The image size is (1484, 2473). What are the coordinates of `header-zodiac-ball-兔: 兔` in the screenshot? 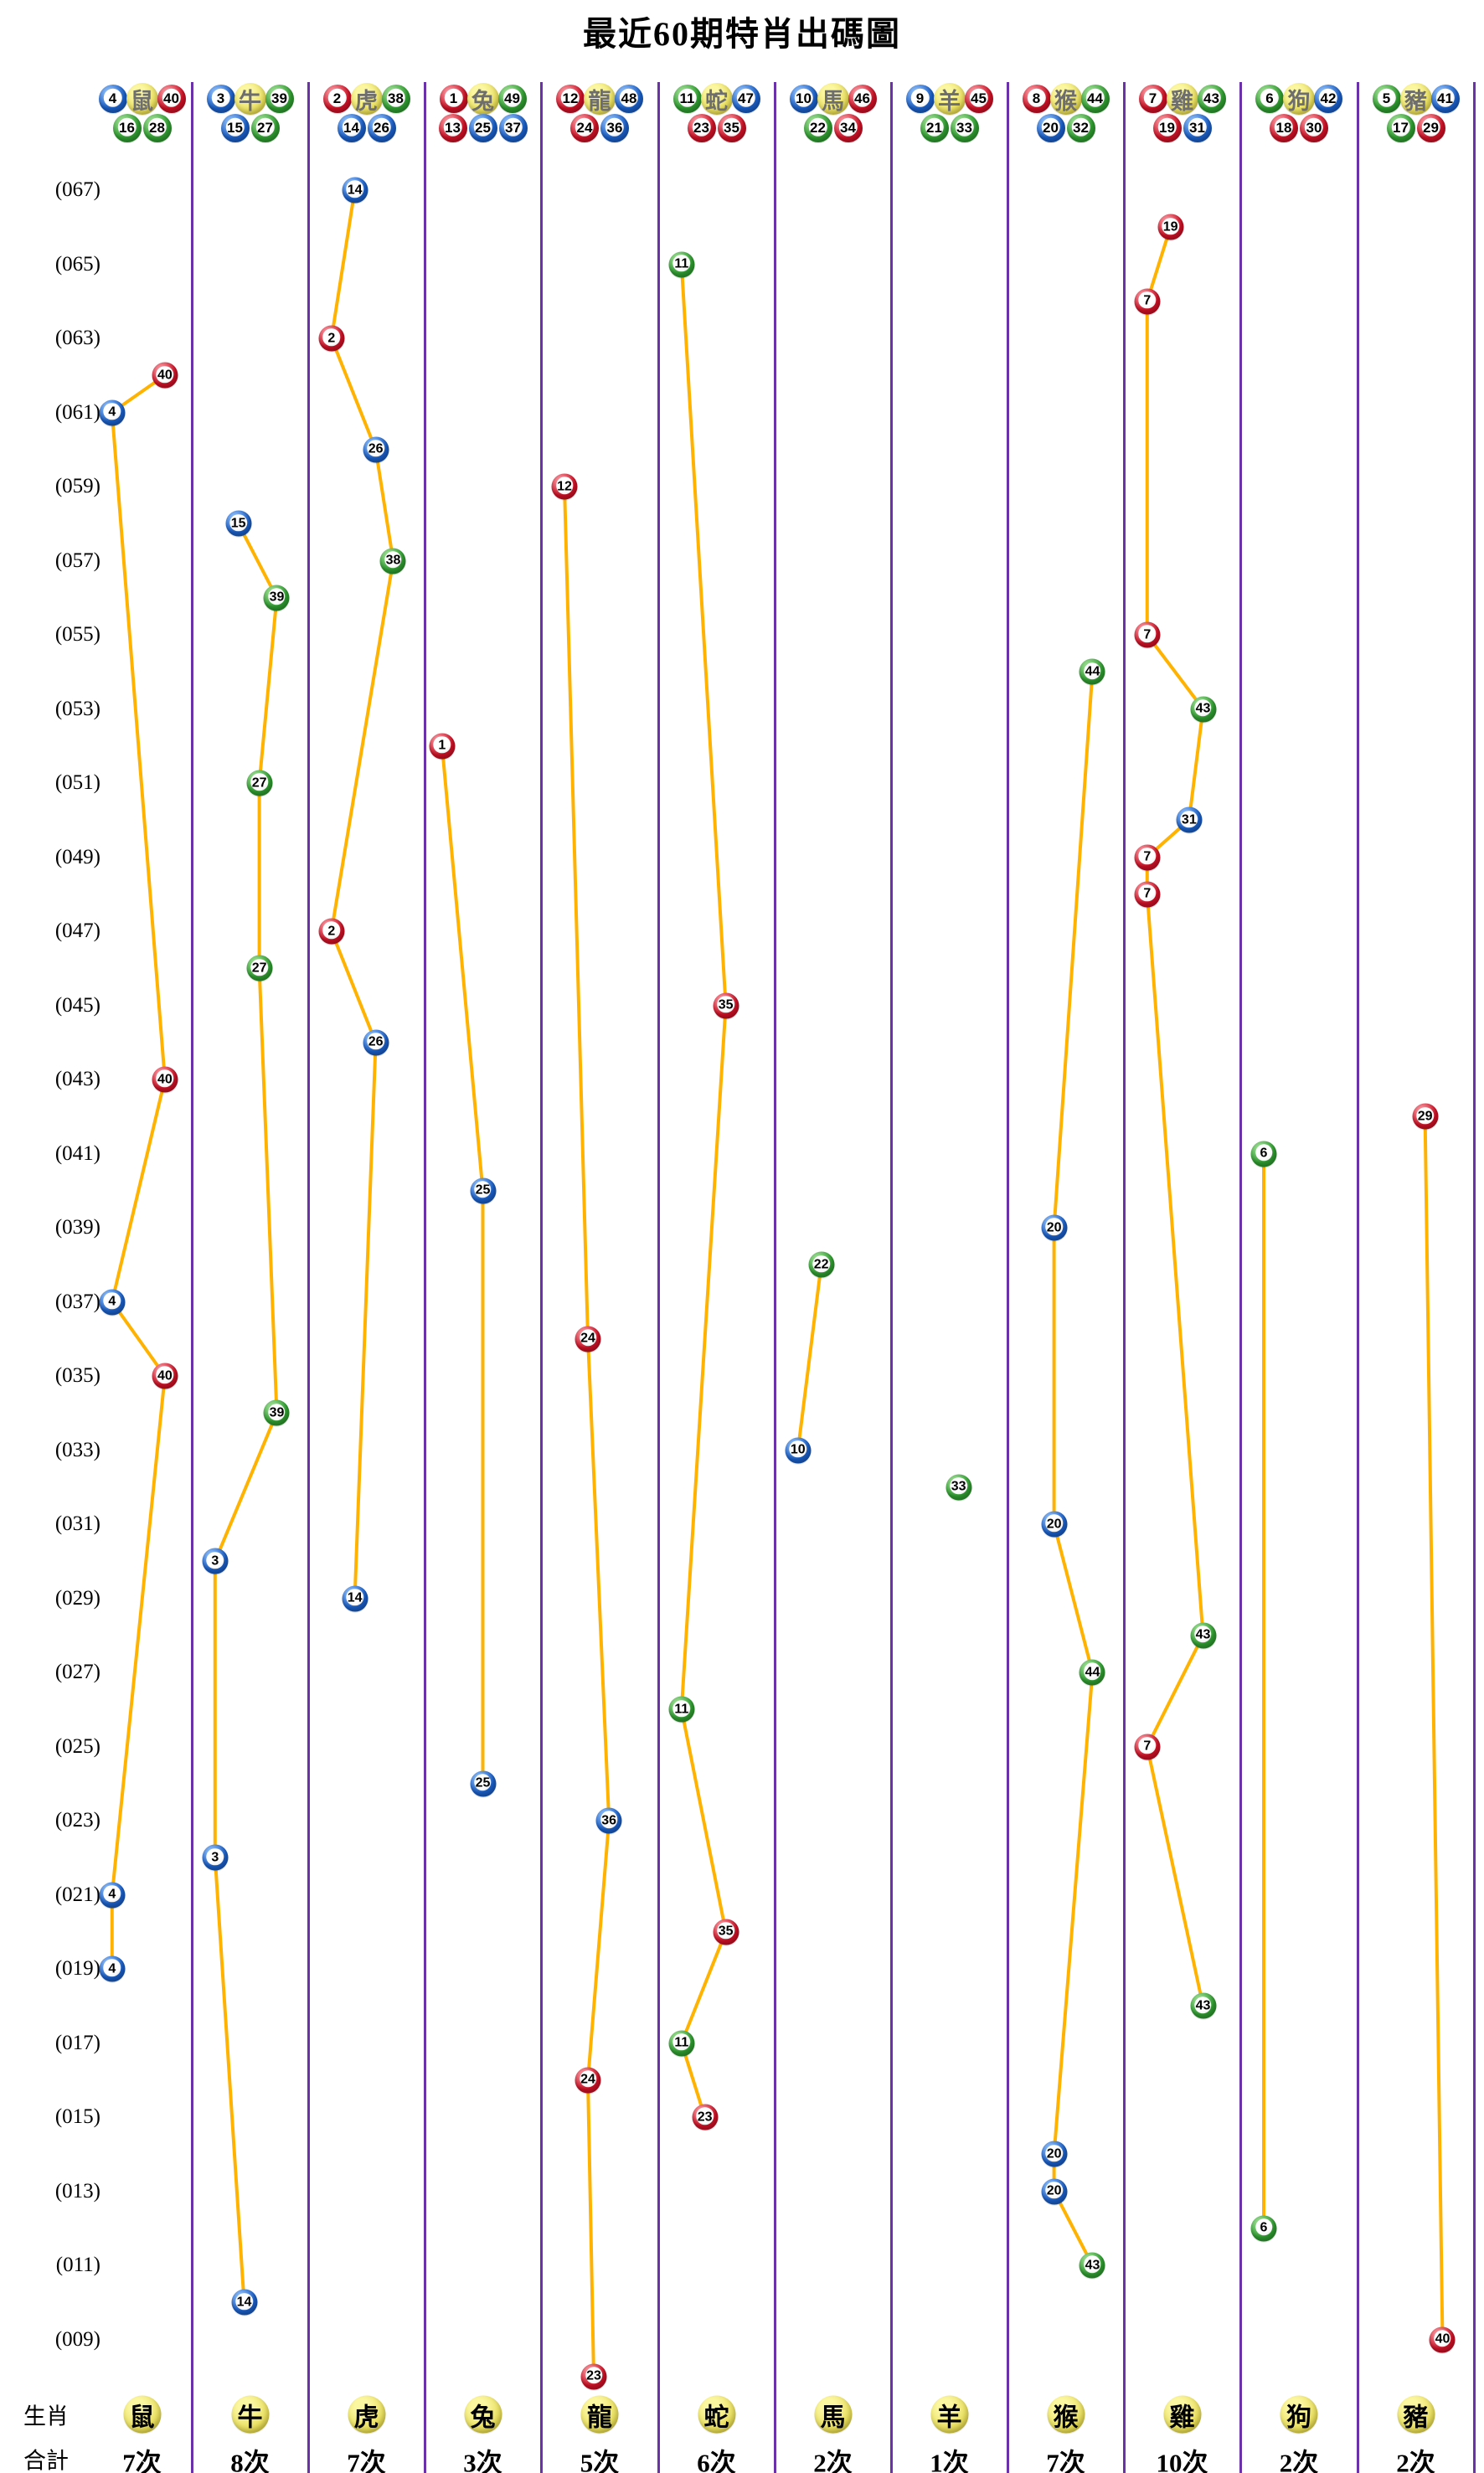 It's located at (482, 99).